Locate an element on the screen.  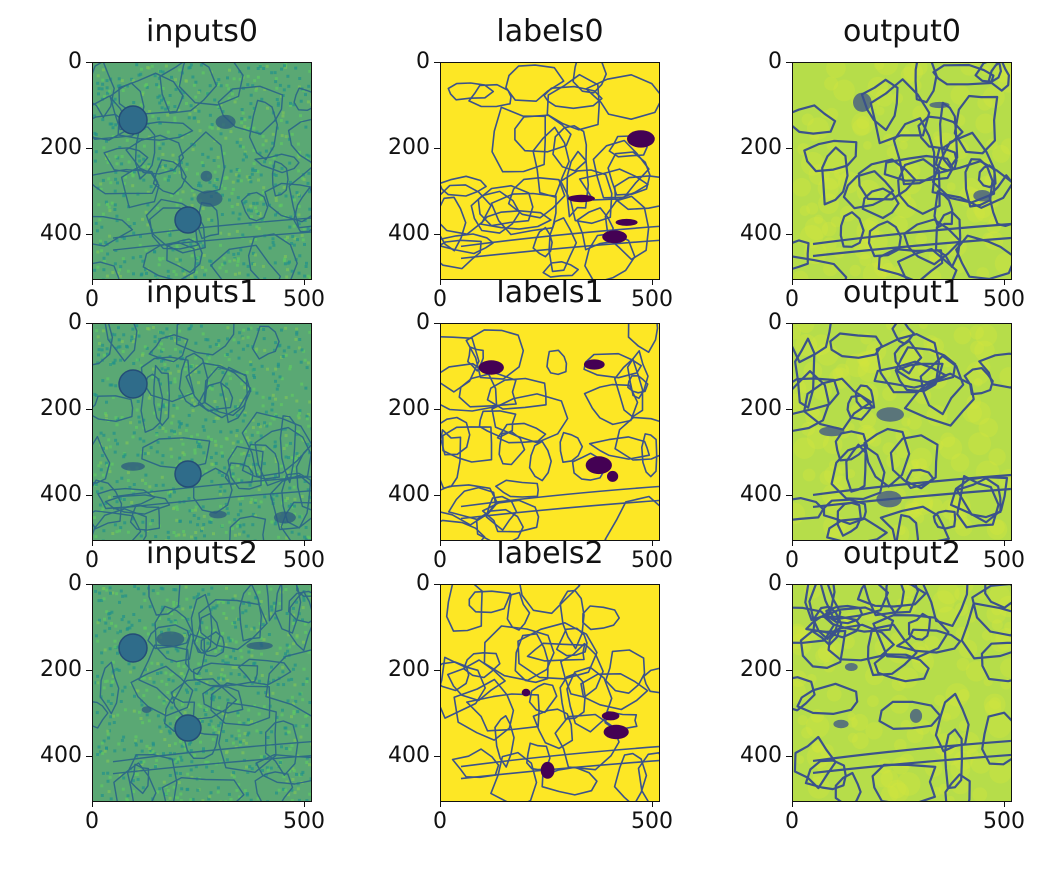
image-panel-inputs0: inputs0 0 200 400 0 500 is located at coordinates (182, 163).